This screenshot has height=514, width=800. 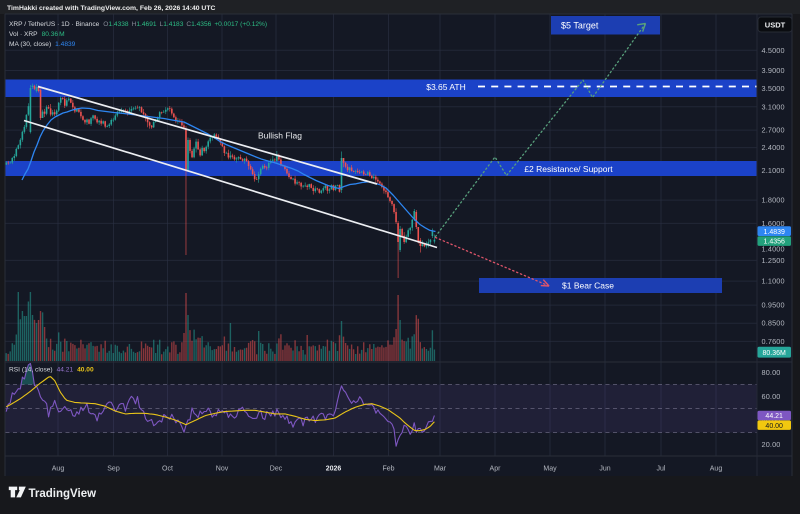 I want to click on svg-text: $5 Target, so click(x=580, y=25).